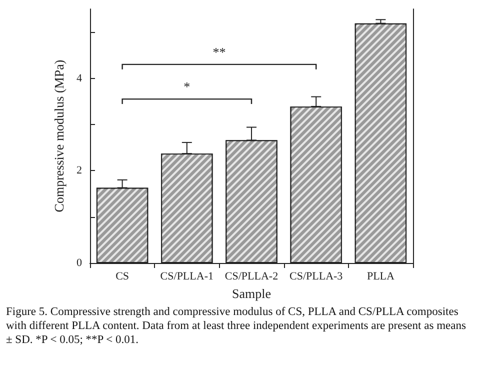 This screenshot has height=365, width=481. Describe the element at coordinates (251, 276) in the screenshot. I see `x-tick-label: CS/PLLA-2` at that location.